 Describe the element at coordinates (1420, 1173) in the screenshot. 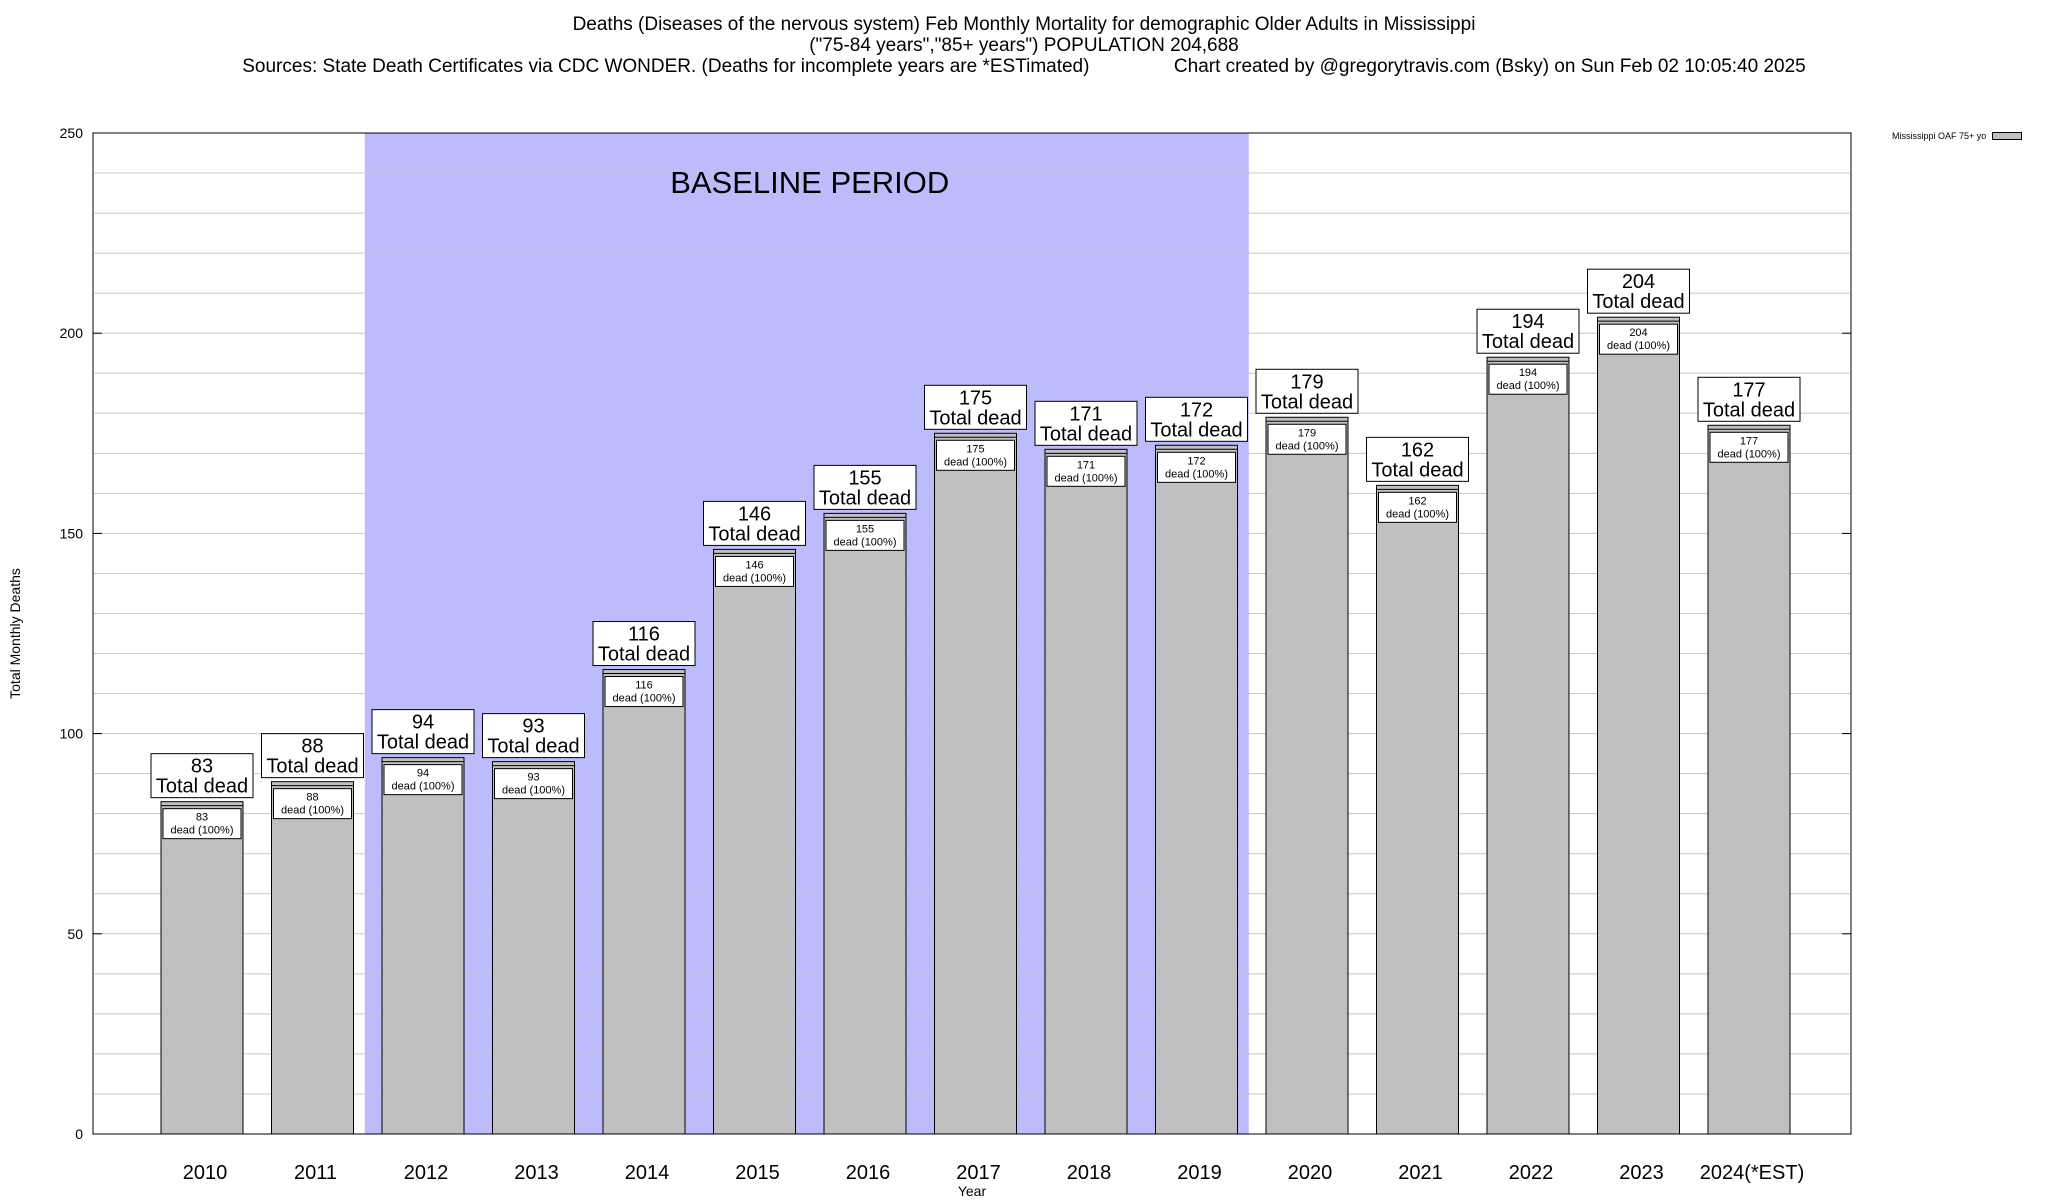

I see `x-tick-label: 2021` at that location.